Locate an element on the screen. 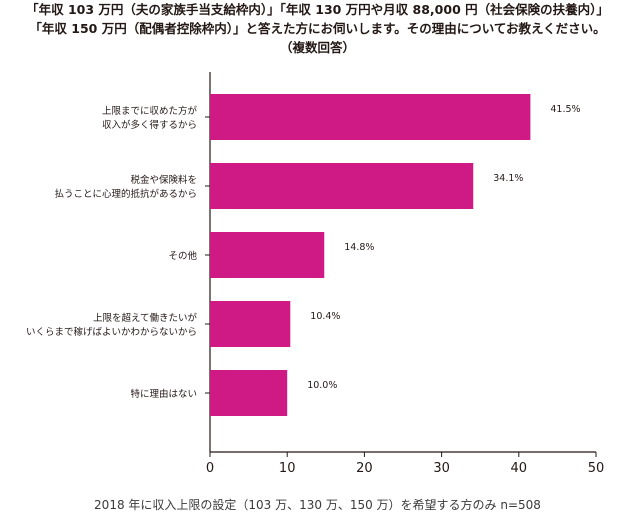  data-label: 10.4% is located at coordinates (325, 316).